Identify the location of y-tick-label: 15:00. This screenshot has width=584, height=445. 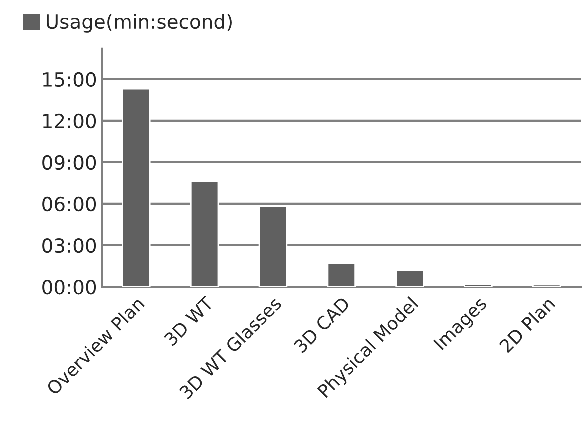
(69, 80).